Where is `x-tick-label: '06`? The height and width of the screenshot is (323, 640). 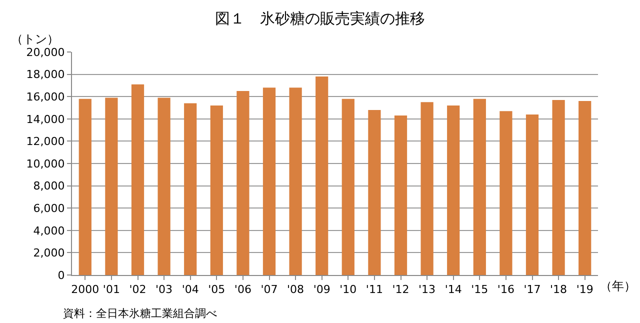
x-tick-label: '06 is located at coordinates (243, 289).